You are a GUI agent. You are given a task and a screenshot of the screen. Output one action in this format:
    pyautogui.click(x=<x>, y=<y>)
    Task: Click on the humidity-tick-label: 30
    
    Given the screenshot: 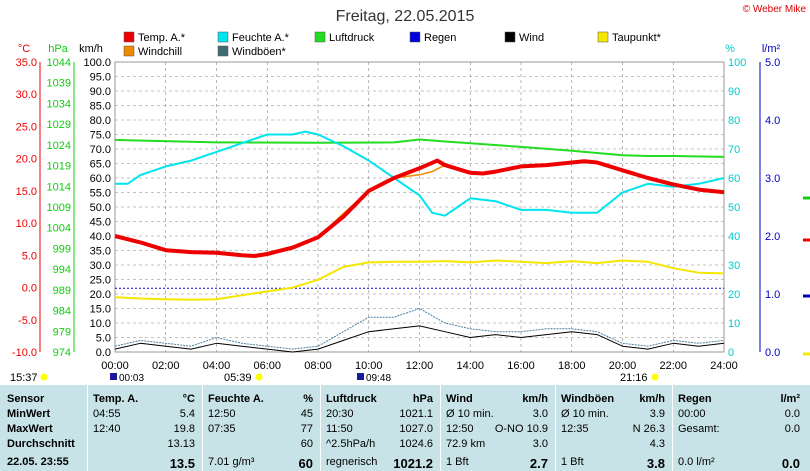 What is the action you would take?
    pyautogui.click(x=734, y=266)
    